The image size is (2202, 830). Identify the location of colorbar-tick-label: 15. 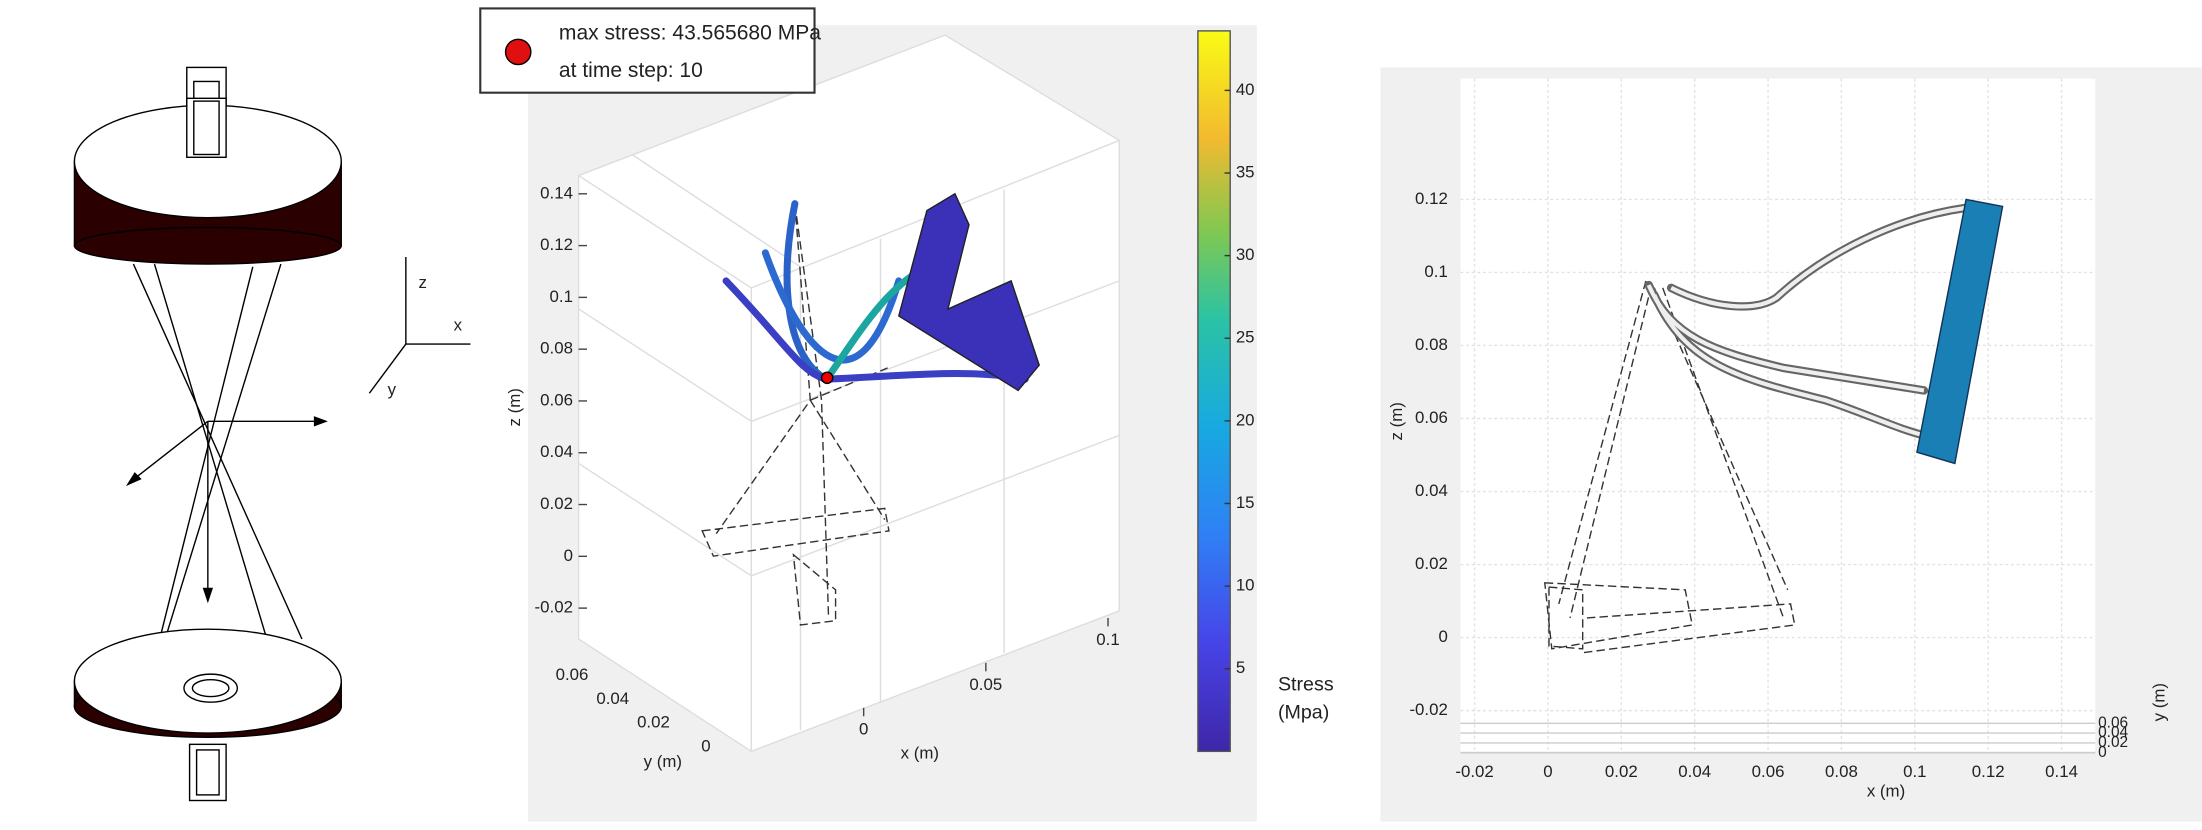
(1245, 502).